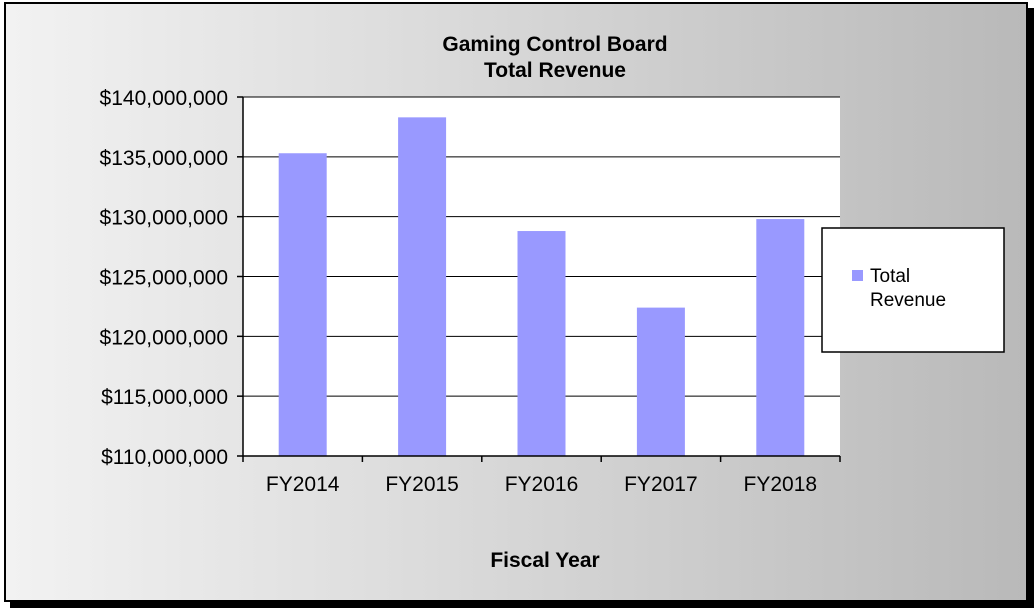 This screenshot has width=1036, height=610. Describe the element at coordinates (780, 337) in the screenshot. I see `bar-FY2018` at that location.